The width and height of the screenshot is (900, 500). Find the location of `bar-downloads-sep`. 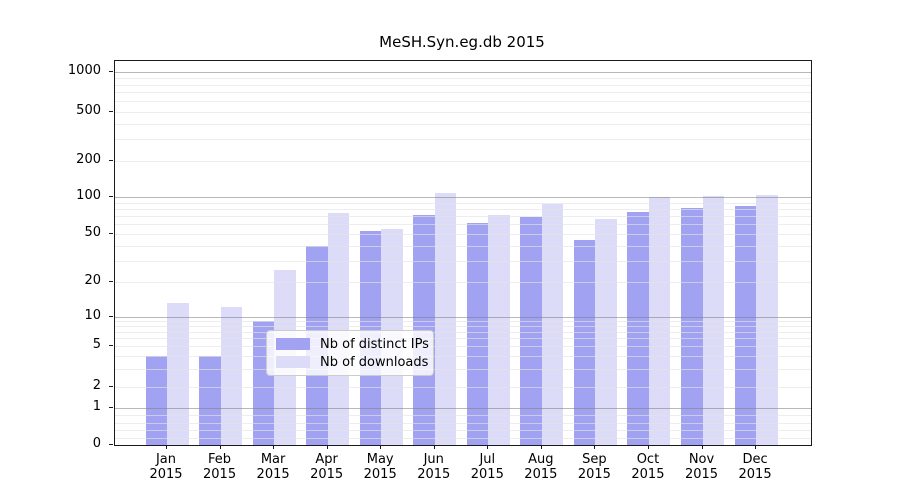

bar-downloads-sep is located at coordinates (606, 332).